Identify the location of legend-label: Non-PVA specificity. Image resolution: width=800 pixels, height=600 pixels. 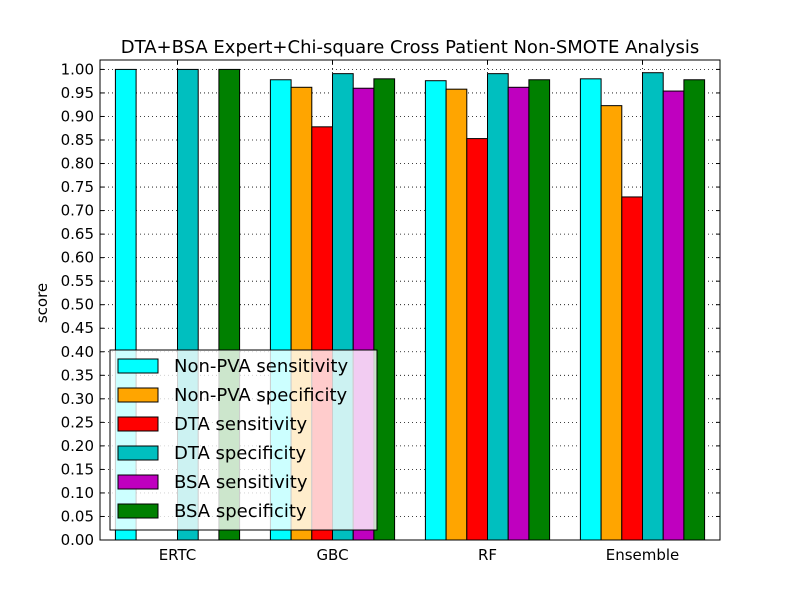
(261, 395).